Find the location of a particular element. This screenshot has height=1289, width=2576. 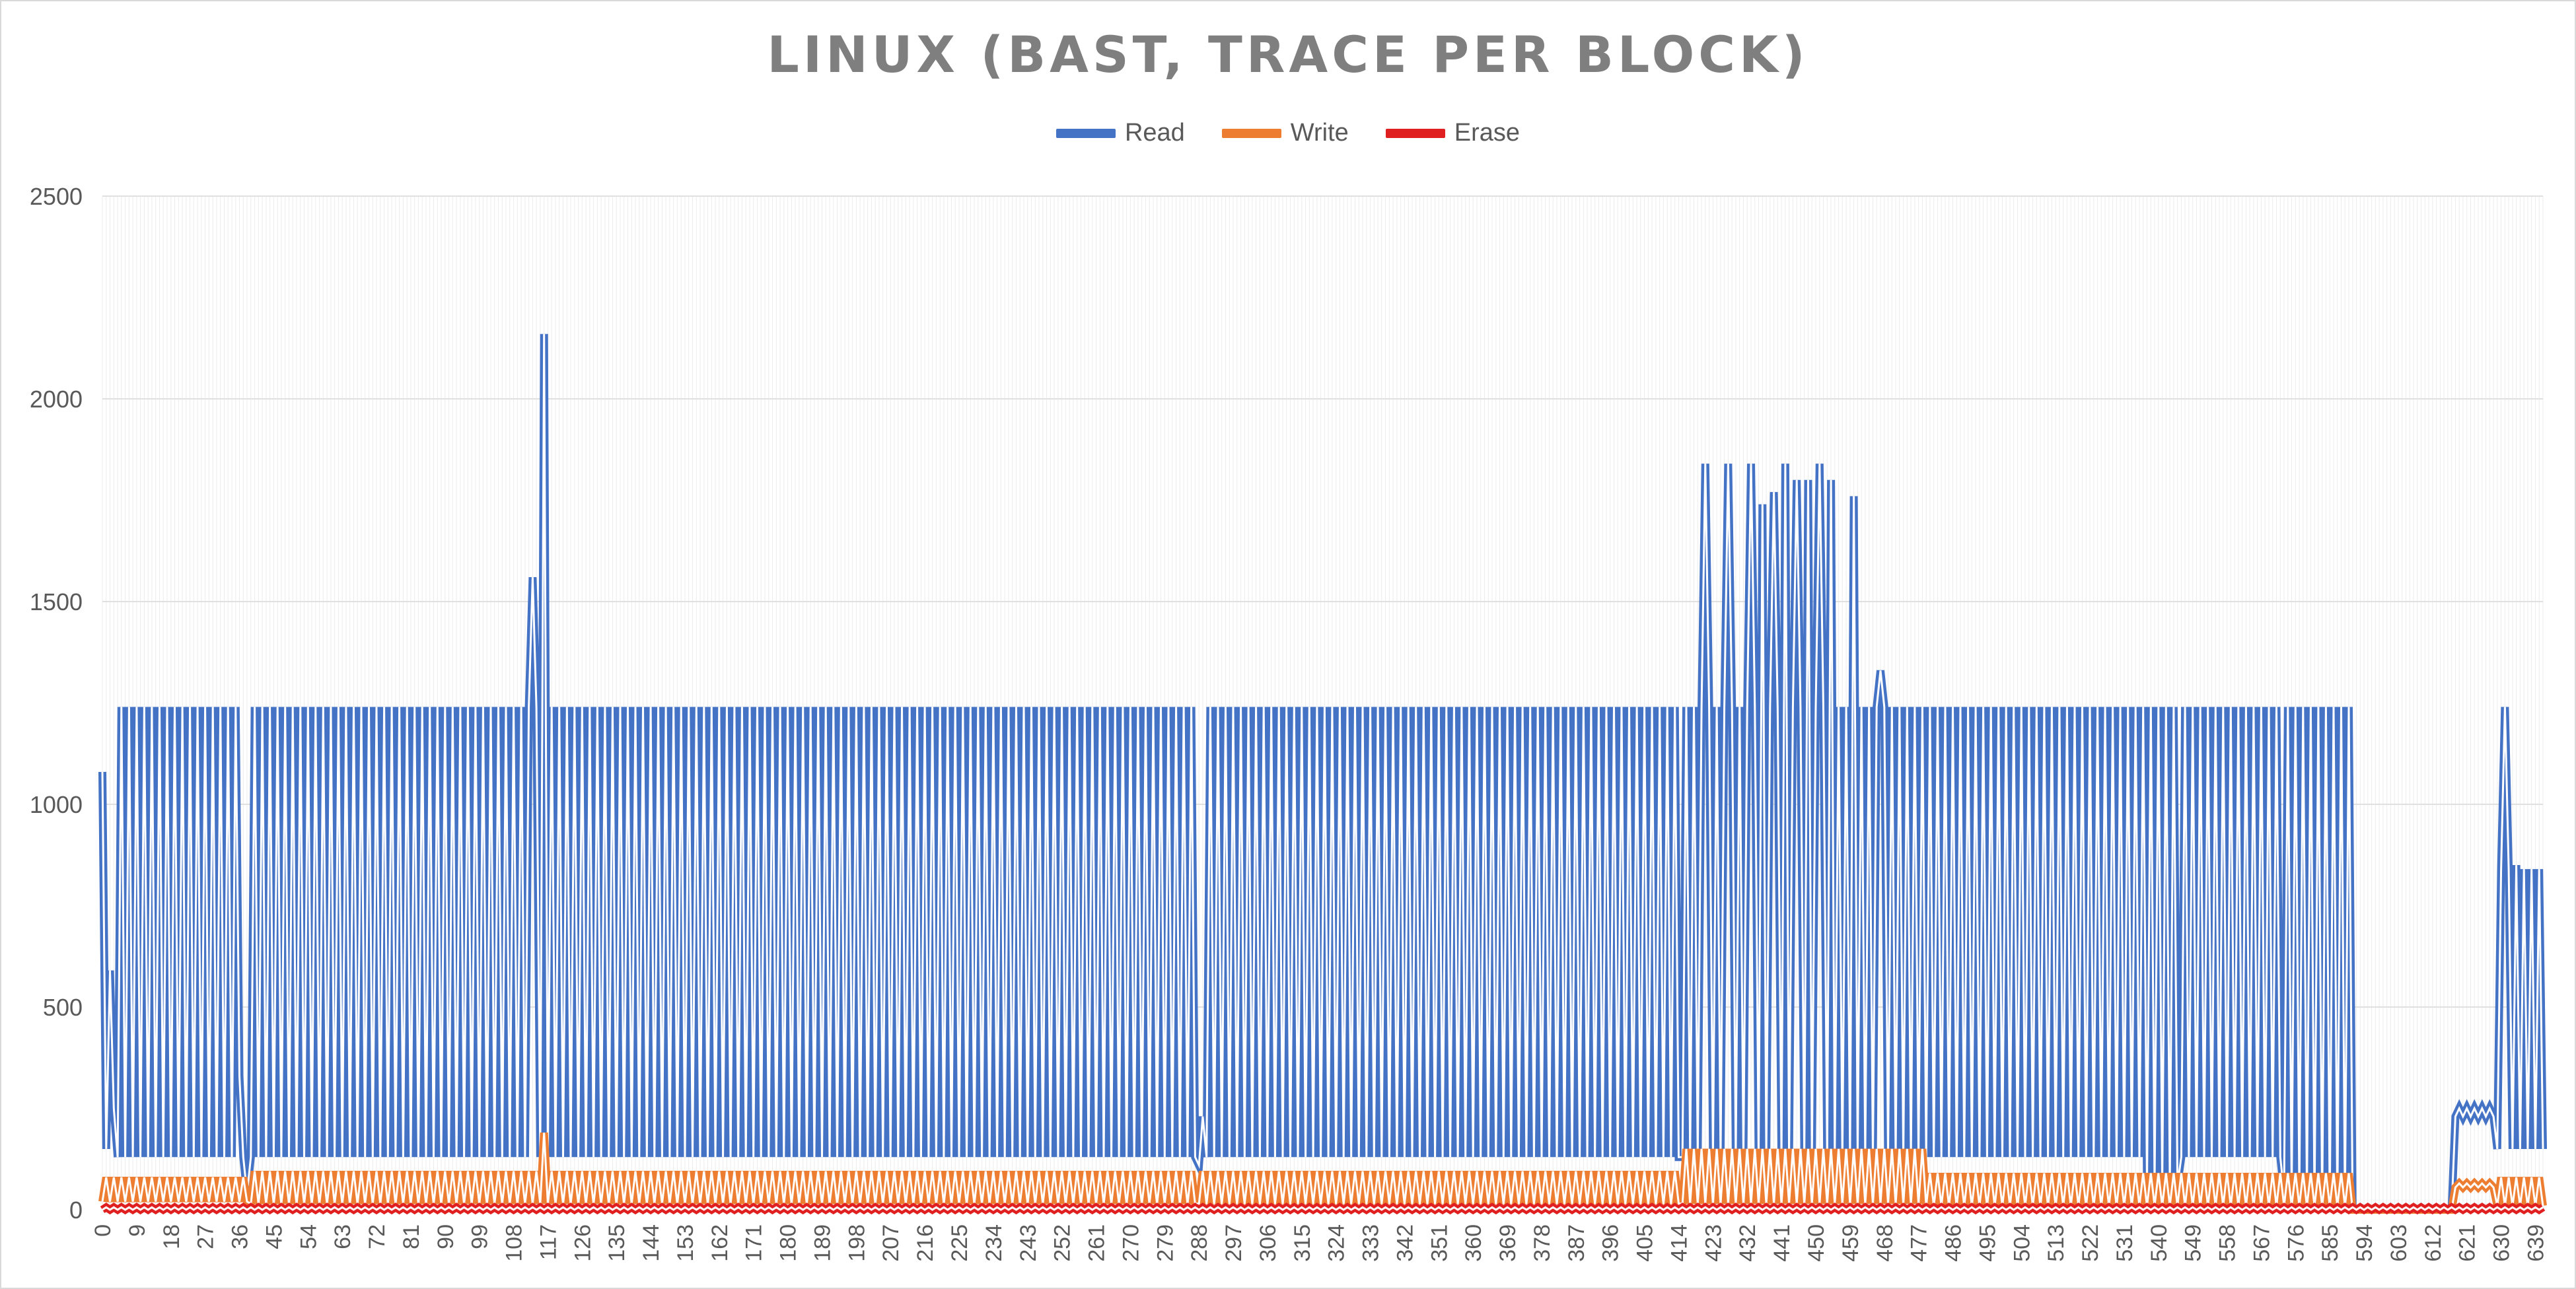

legend-label-write: Write is located at coordinates (1319, 133).